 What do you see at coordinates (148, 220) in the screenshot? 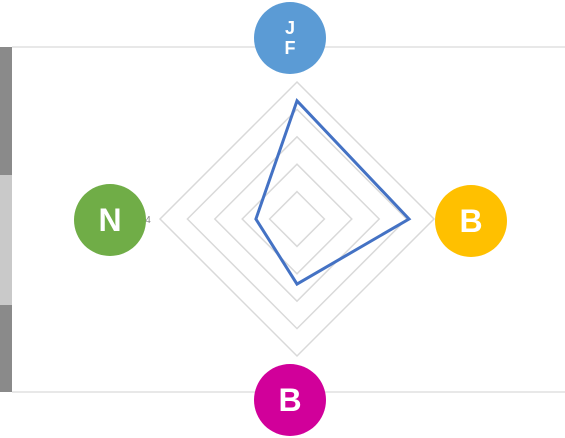
I see `r-tick-label: 4` at bounding box center [148, 220].